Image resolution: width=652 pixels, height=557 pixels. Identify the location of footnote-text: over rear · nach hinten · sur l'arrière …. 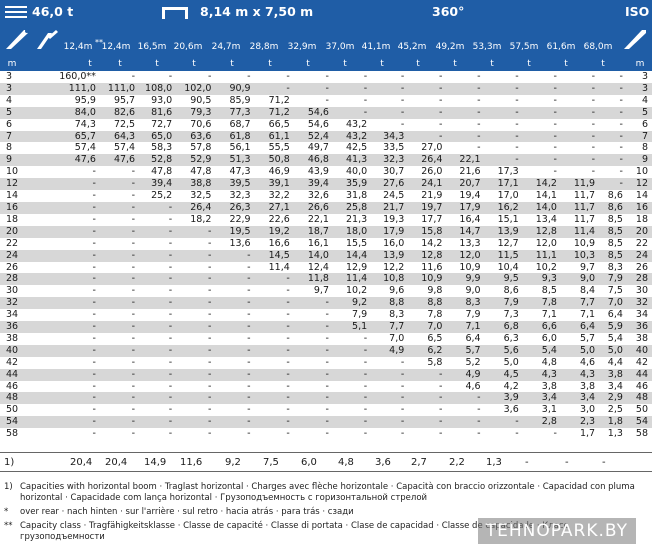
(187, 512).